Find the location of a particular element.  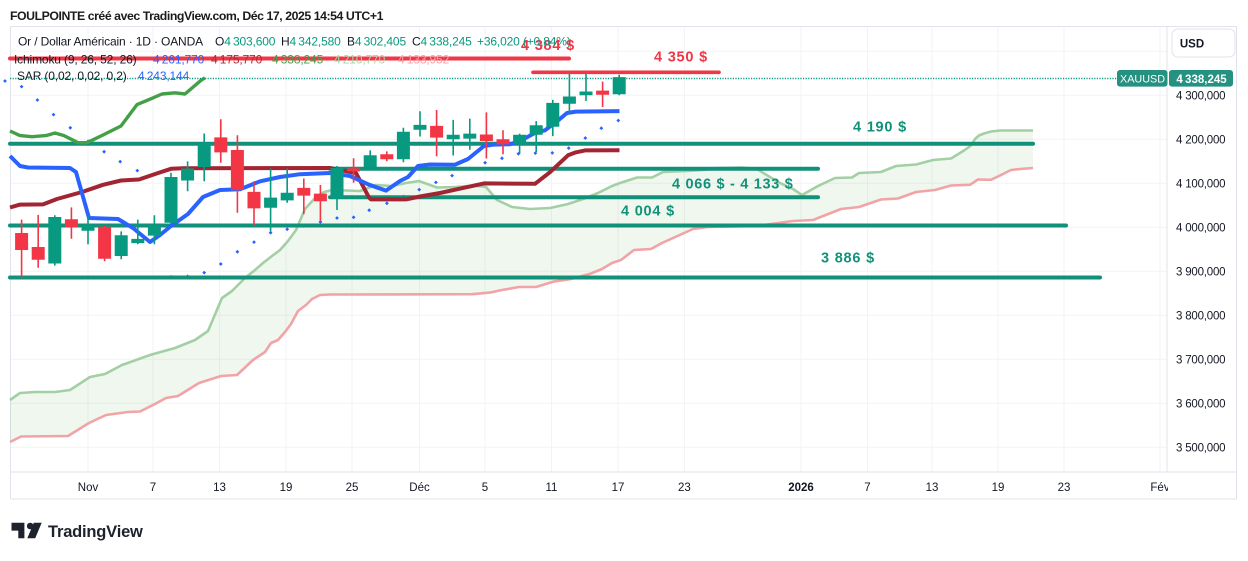

svg-text: 4 004 $ is located at coordinates (648, 212).